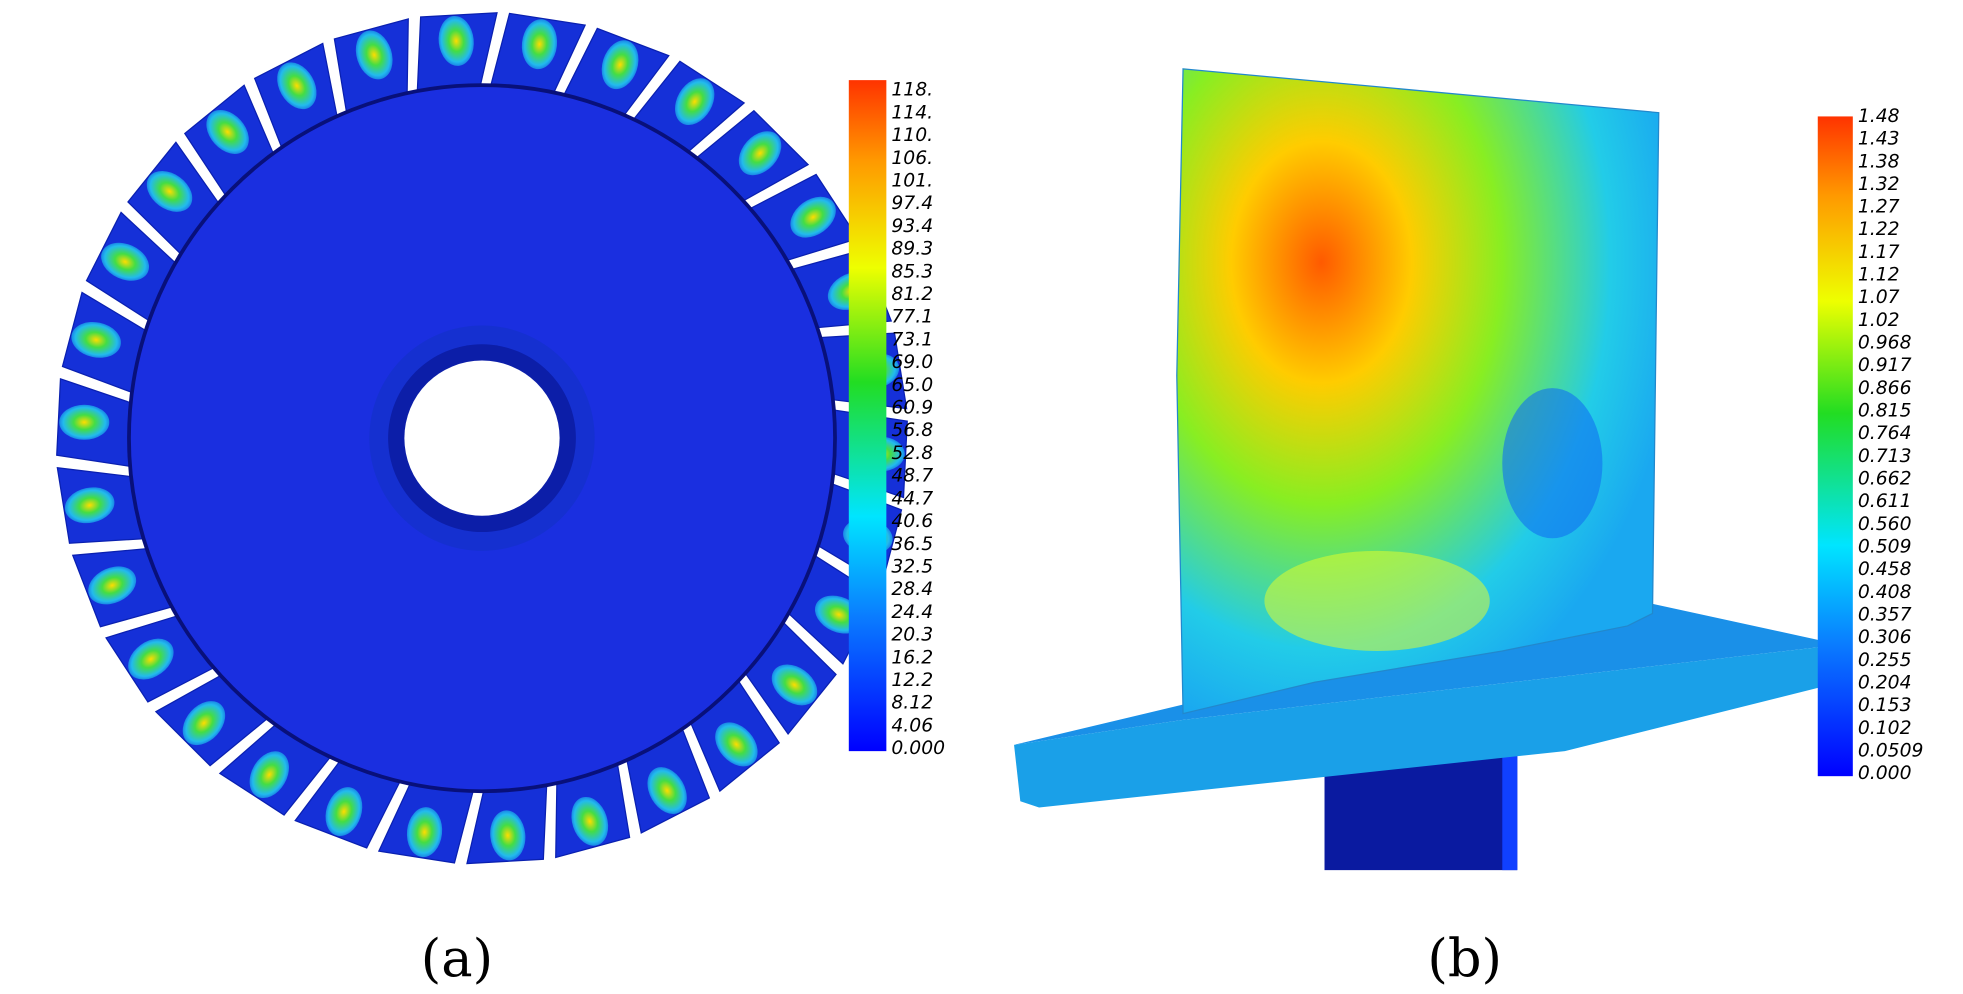  What do you see at coordinates (912, 90) in the screenshot?
I see `colorbar-label: 118.` at bounding box center [912, 90].